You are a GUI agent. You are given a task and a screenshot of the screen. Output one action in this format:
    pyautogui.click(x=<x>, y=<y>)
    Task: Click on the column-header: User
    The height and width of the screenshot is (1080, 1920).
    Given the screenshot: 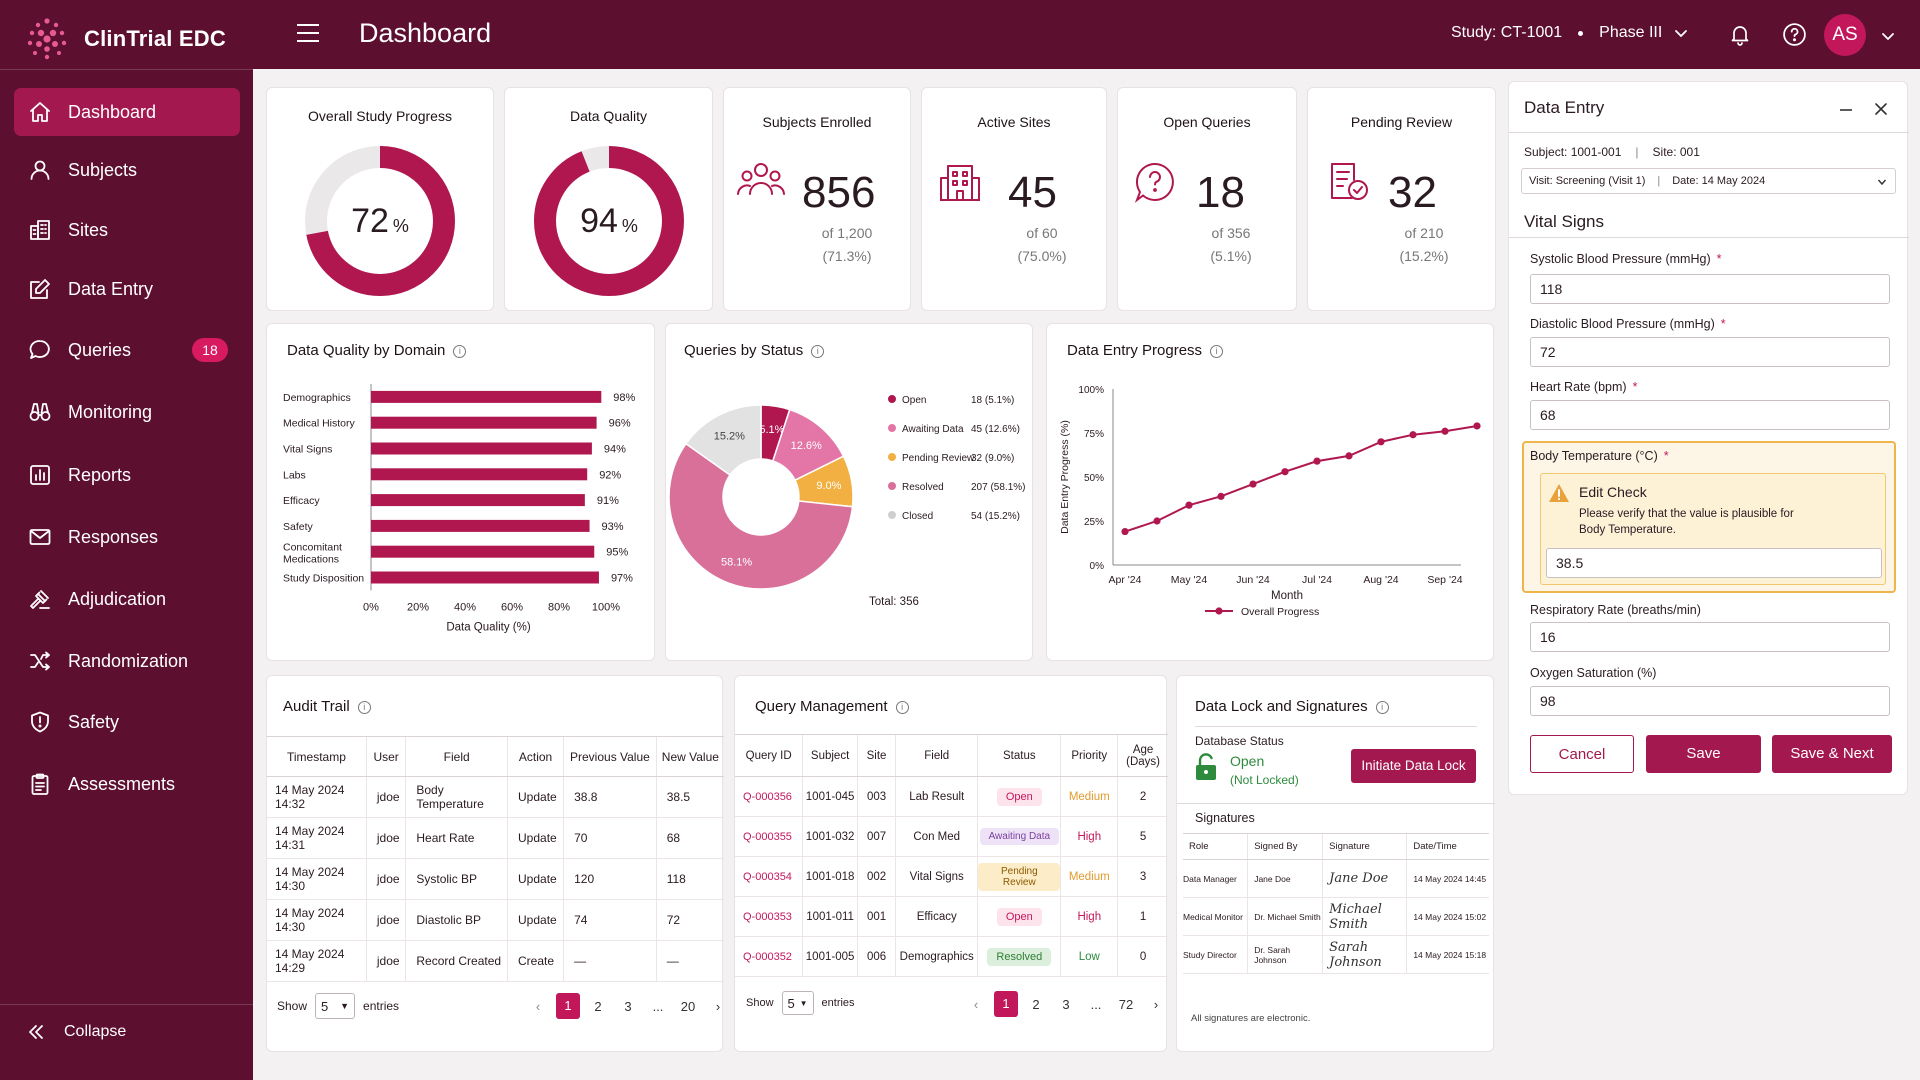 What is the action you would take?
    pyautogui.click(x=385, y=756)
    